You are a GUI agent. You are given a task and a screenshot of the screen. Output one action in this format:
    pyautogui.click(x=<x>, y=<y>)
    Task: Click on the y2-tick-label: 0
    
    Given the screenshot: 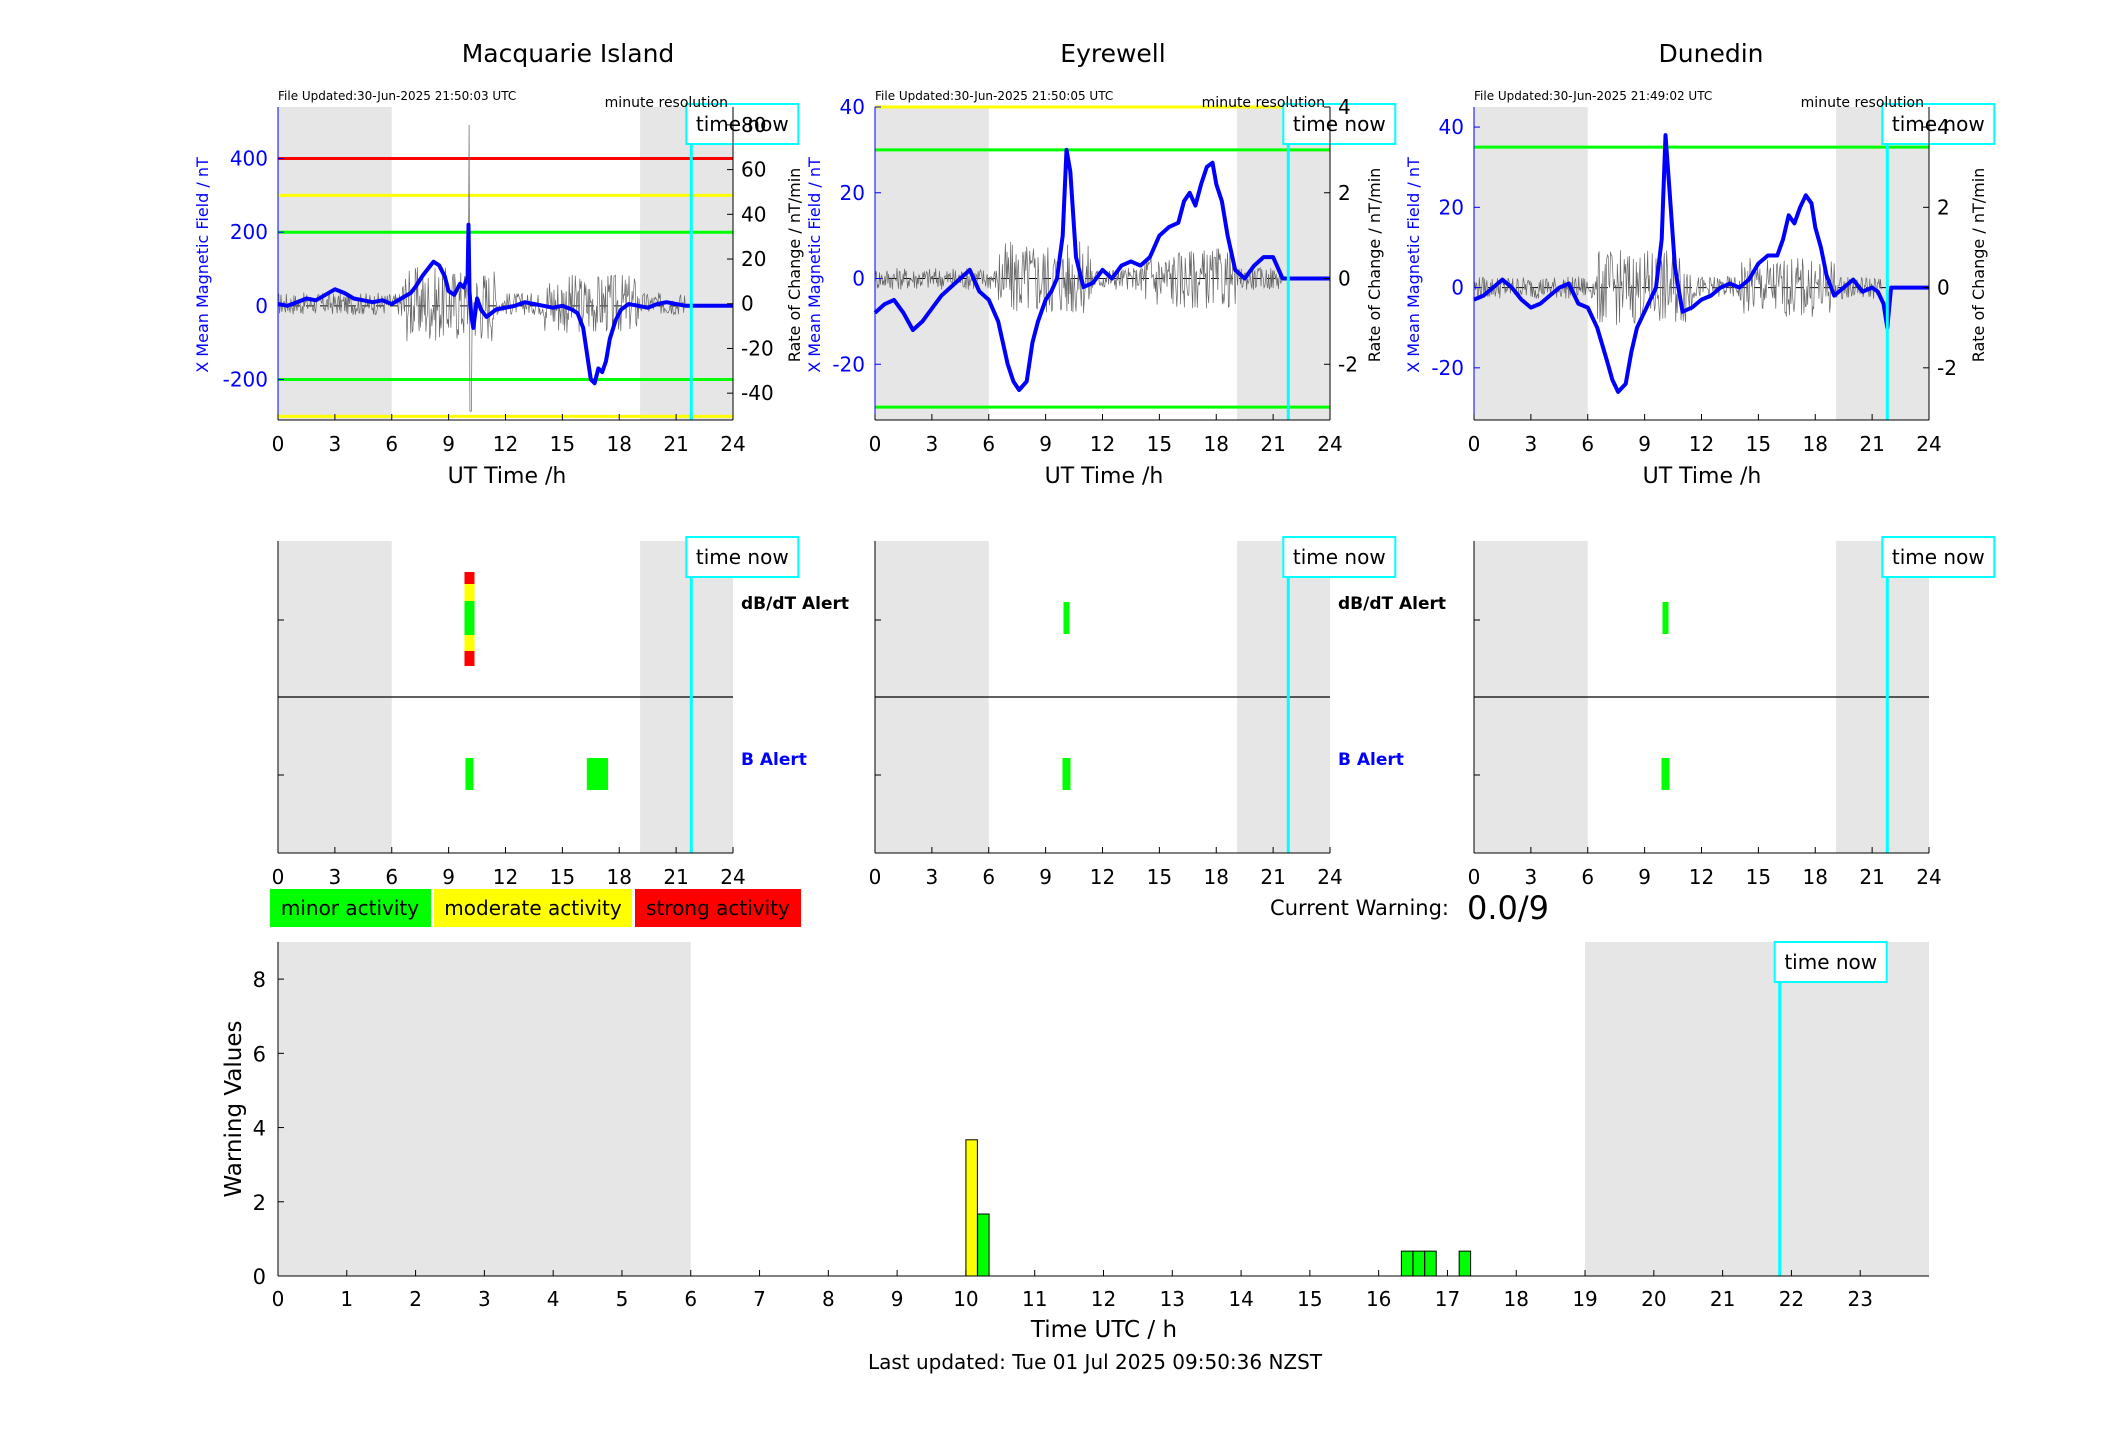 What is the action you would take?
    pyautogui.click(x=747, y=304)
    